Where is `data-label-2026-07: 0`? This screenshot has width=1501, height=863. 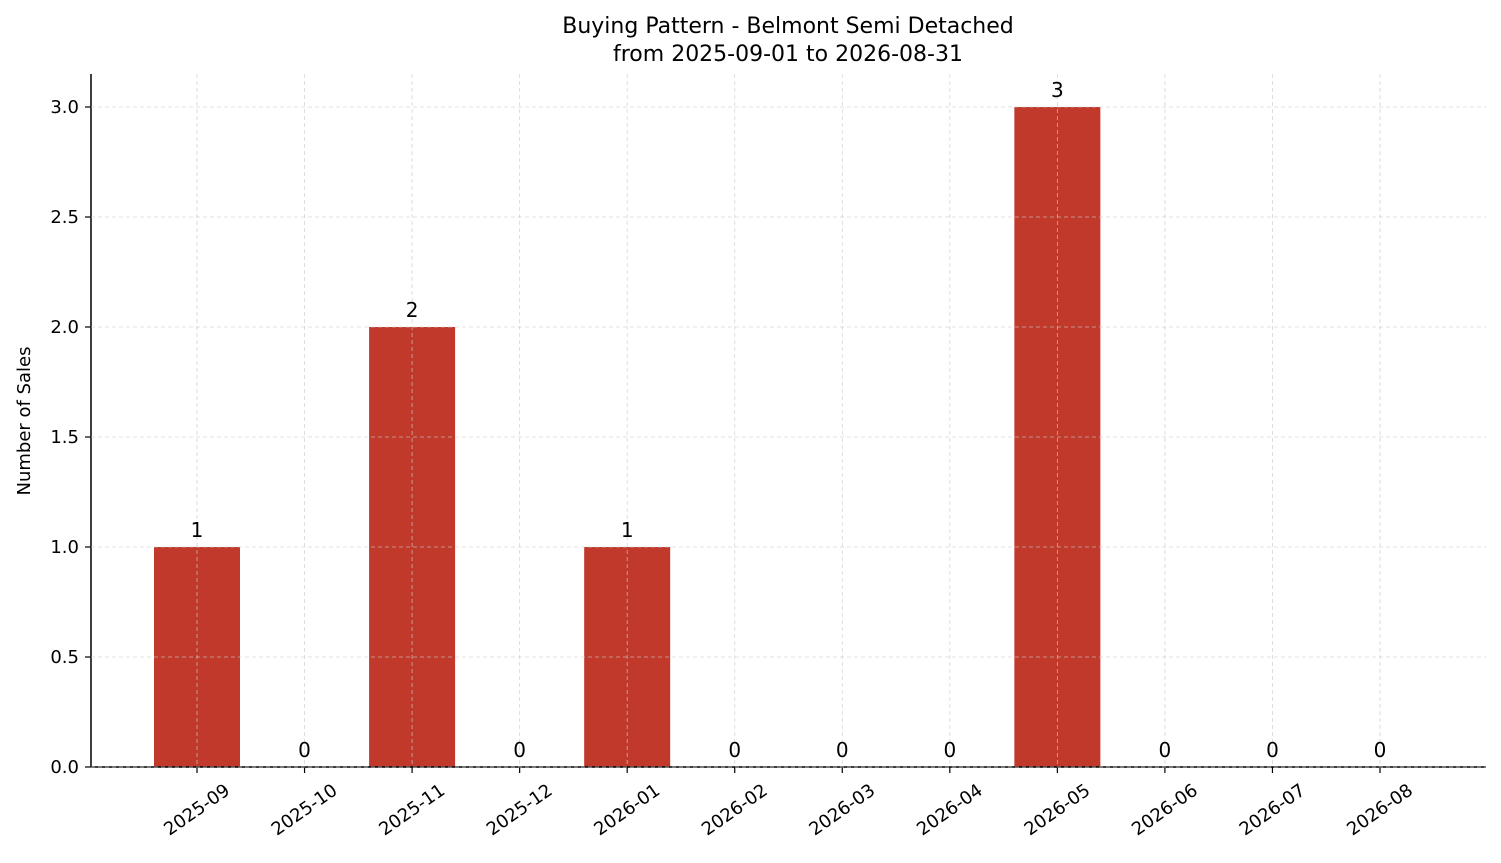 data-label-2026-07: 0 is located at coordinates (1272, 750).